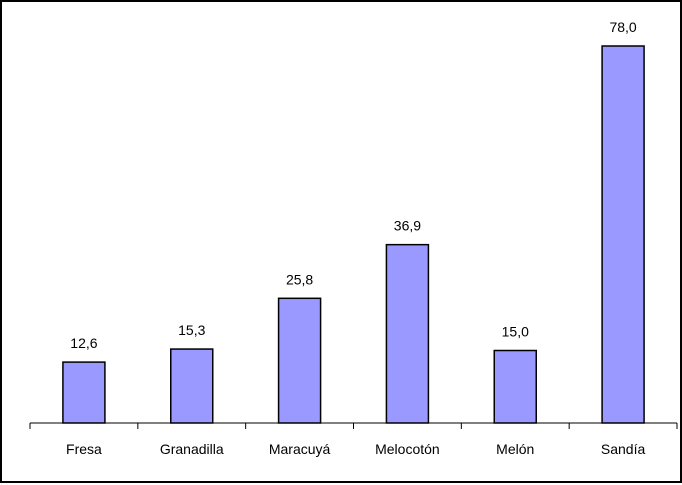  What do you see at coordinates (622, 27) in the screenshot?
I see `data-label: 78,0` at bounding box center [622, 27].